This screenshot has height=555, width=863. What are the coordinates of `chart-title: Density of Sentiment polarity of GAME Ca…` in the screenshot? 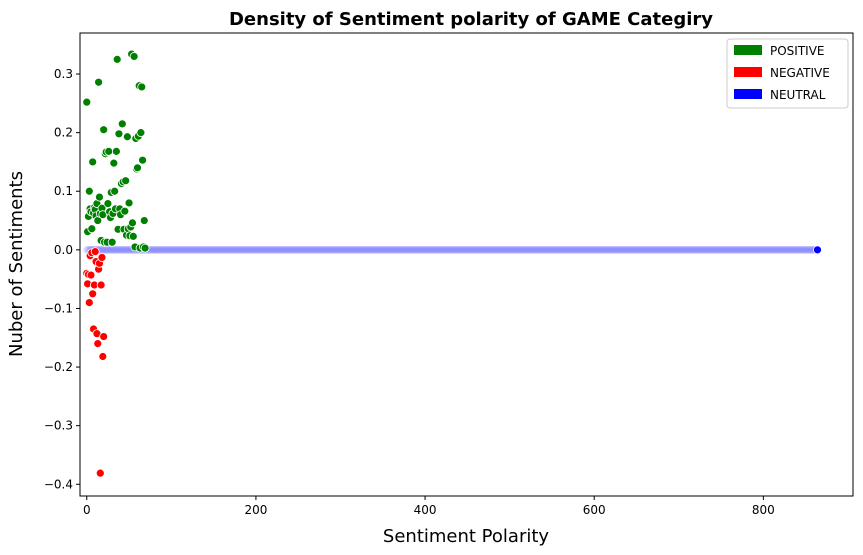 It's located at (471, 19).